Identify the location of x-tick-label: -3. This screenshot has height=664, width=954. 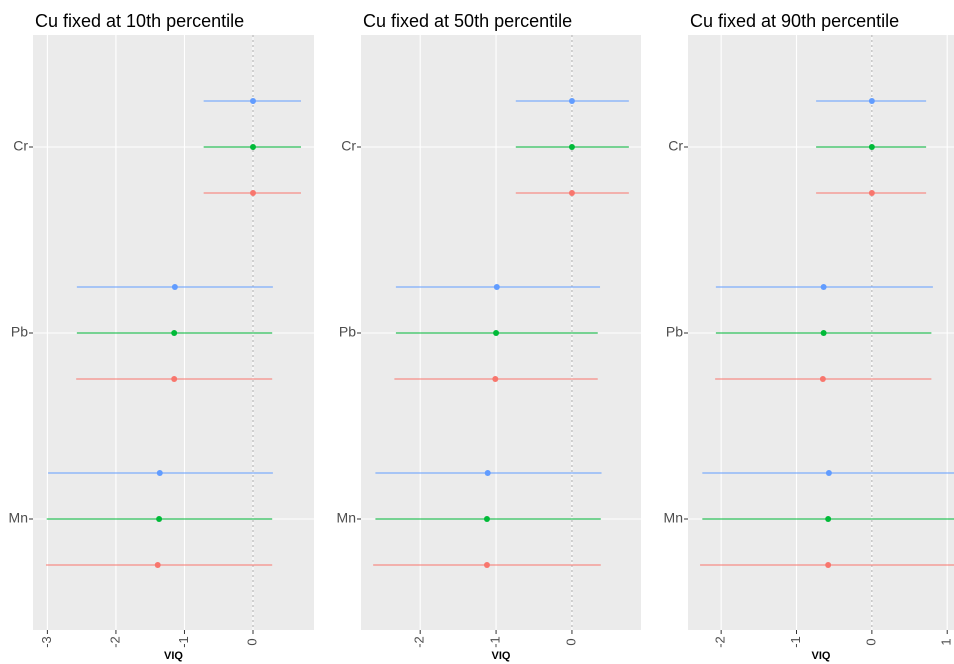
(46, 642).